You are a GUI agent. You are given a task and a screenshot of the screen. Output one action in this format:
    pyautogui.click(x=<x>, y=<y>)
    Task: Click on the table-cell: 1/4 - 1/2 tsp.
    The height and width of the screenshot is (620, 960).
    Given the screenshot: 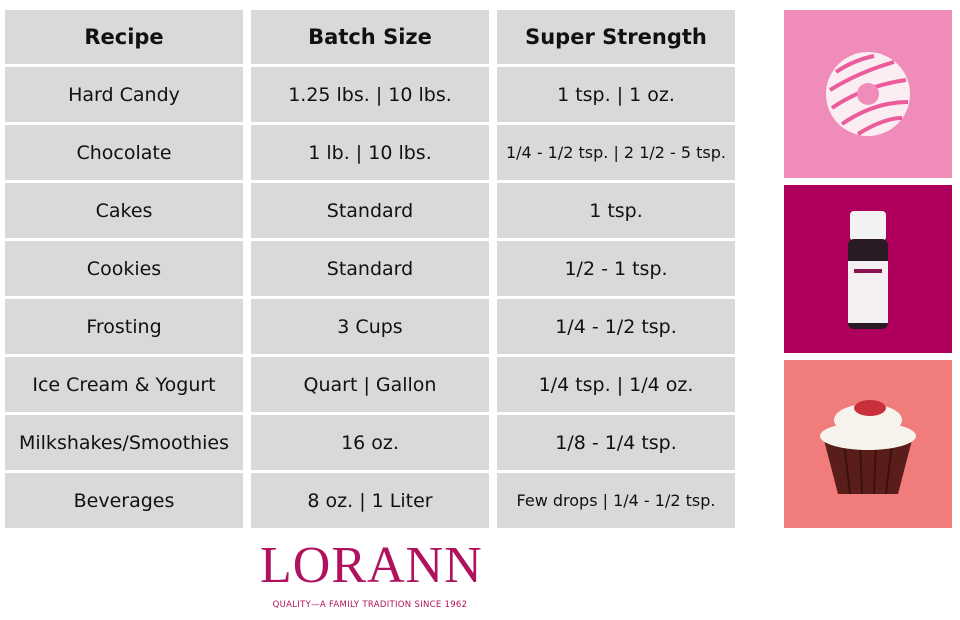 What is the action you would take?
    pyautogui.click(x=616, y=326)
    